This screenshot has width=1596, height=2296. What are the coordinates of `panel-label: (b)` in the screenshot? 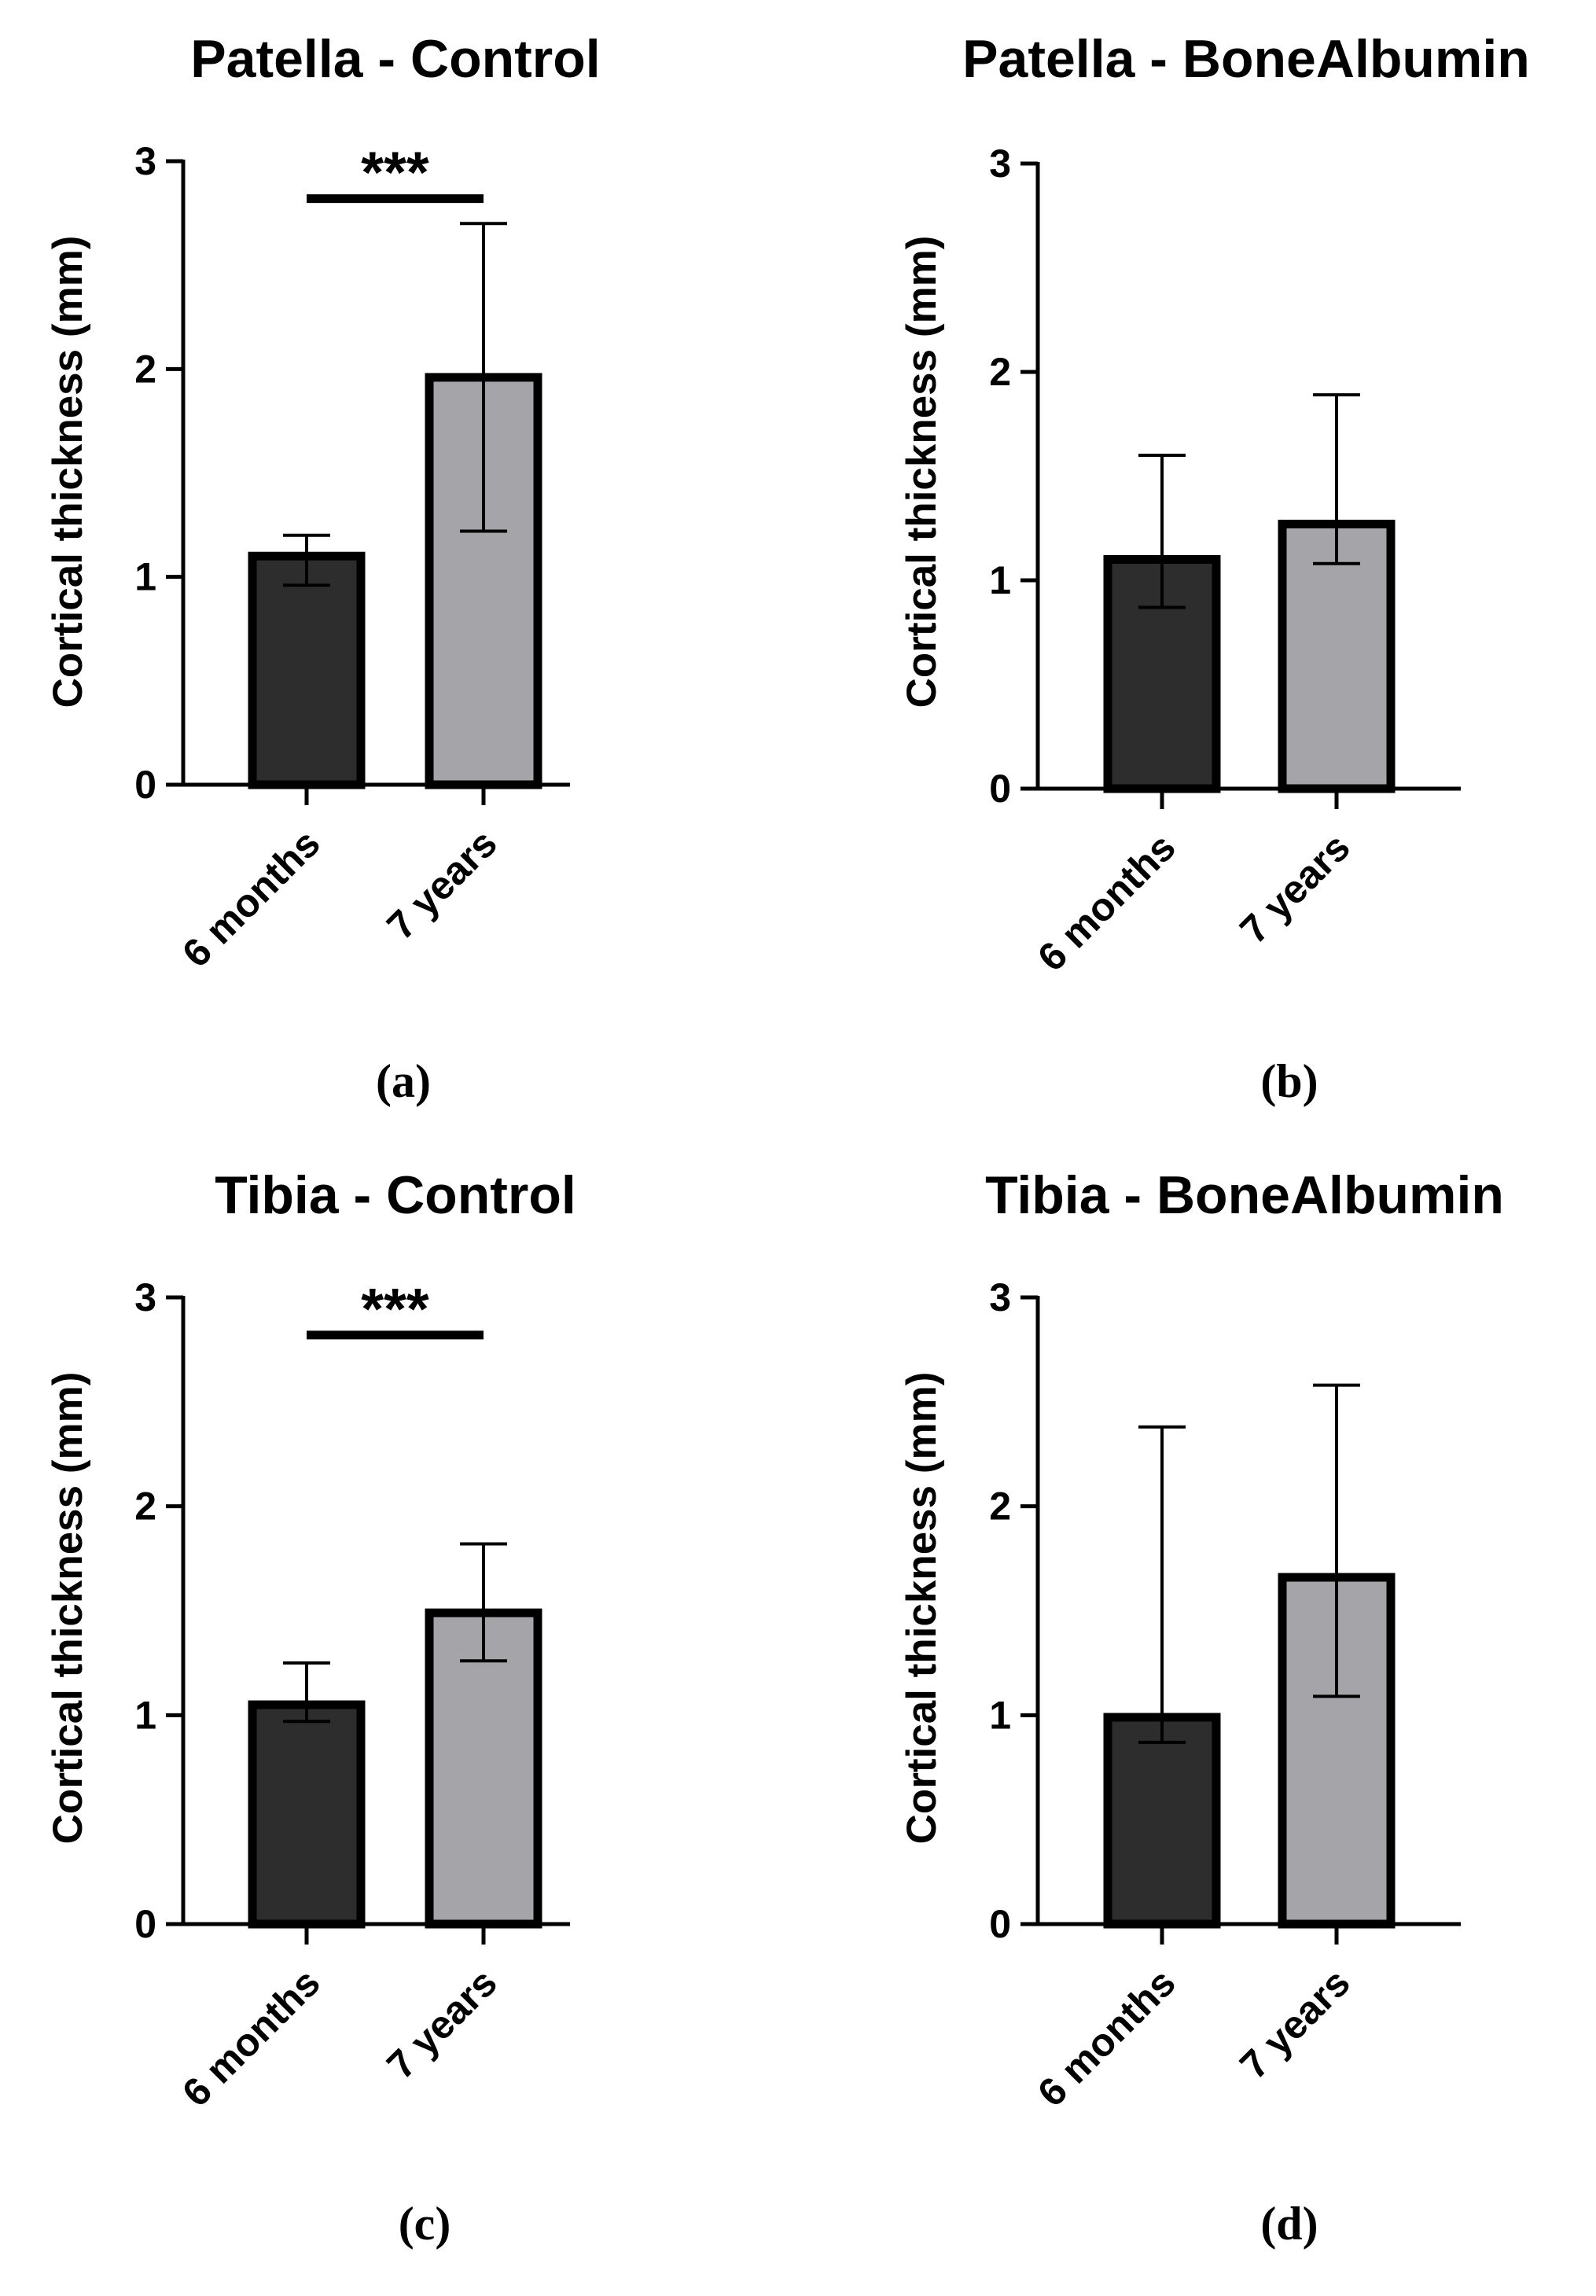 It's located at (1289, 1081).